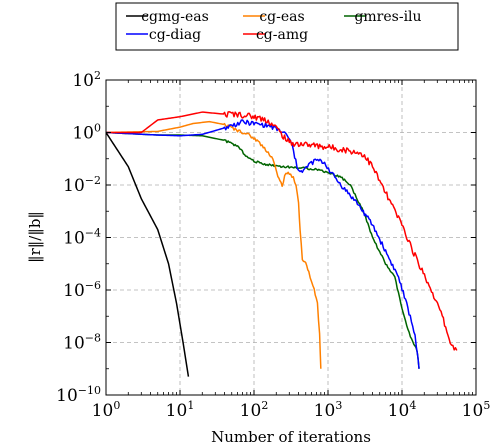 The height and width of the screenshot is (447, 498). Describe the element at coordinates (338, 405) in the screenshot. I see `x-tick-exponent: 3` at that location.